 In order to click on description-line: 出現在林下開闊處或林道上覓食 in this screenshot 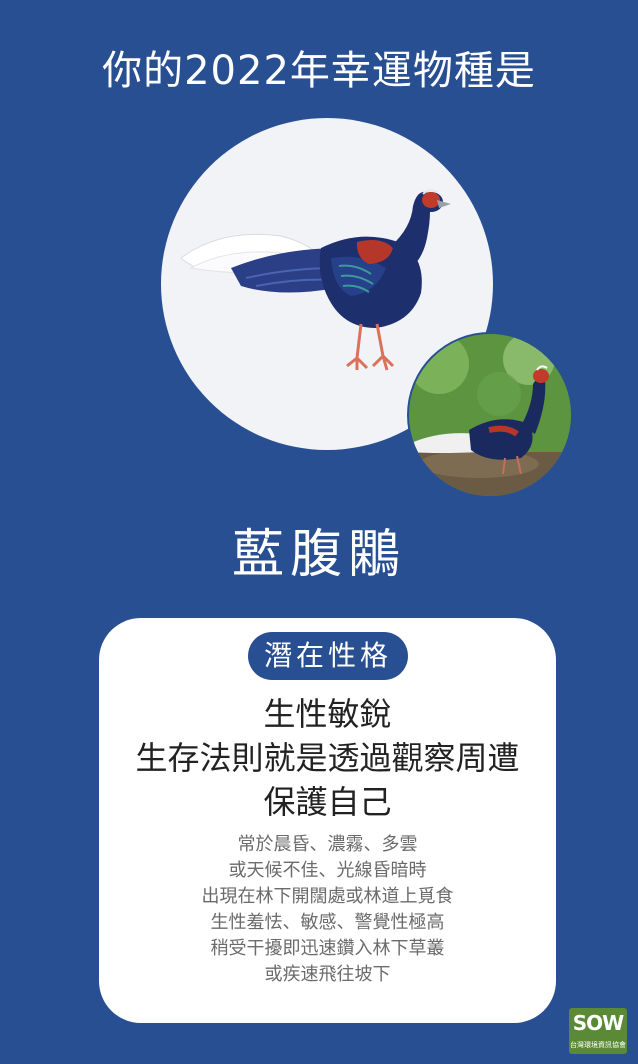, I will do `click(327, 896)`.